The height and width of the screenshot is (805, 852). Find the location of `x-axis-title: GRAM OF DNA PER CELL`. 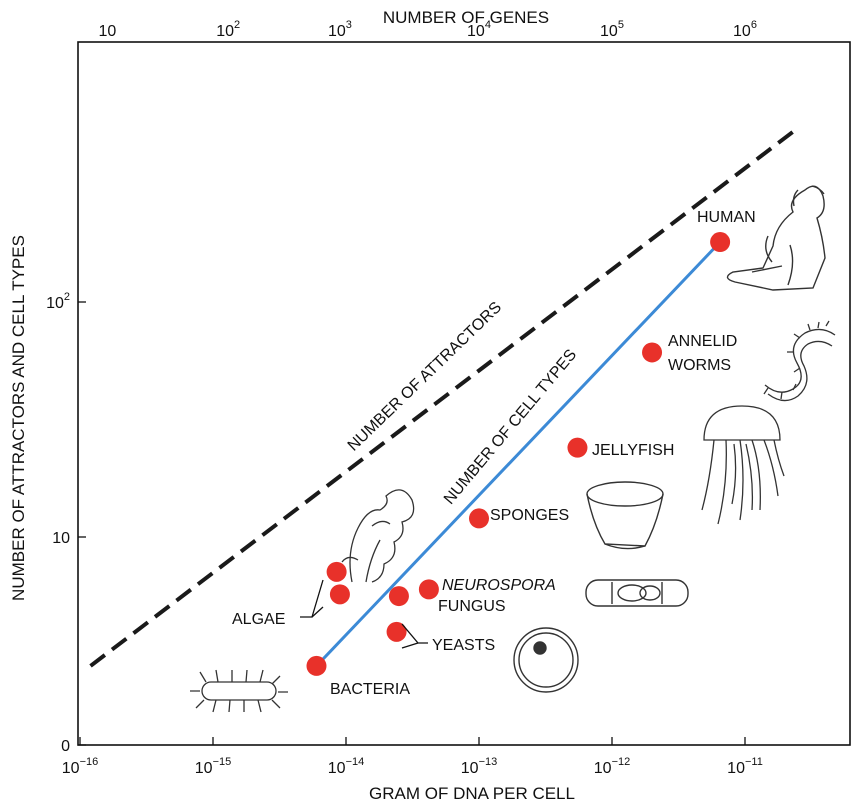

x-axis-title: GRAM OF DNA PER CELL is located at coordinates (472, 793).